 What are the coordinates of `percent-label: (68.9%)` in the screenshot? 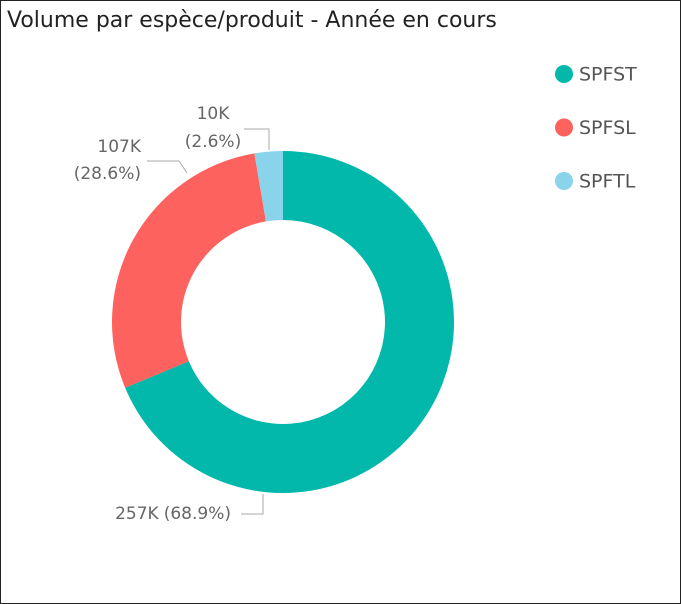 It's located at (197, 514).